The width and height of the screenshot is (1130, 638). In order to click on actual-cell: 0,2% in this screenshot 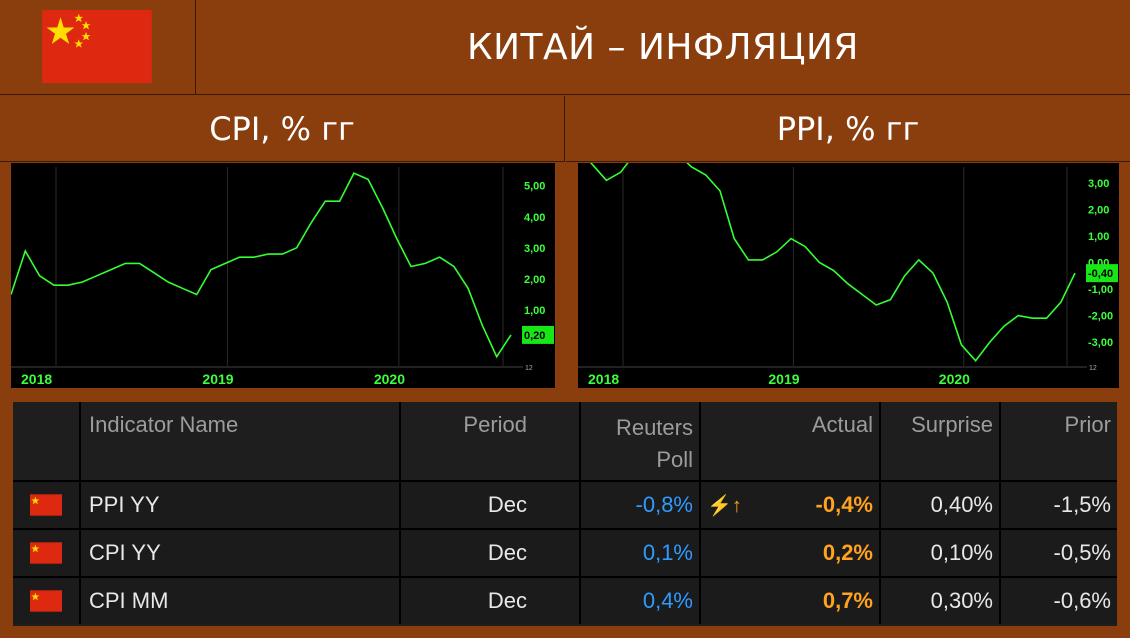, I will do `click(791, 553)`.